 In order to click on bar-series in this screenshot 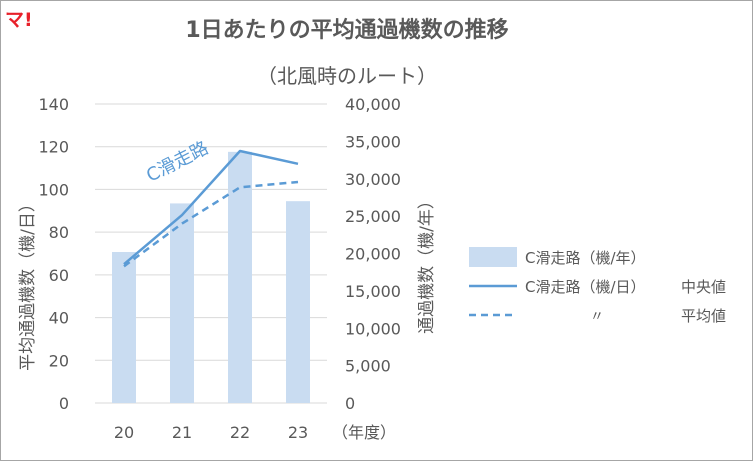, I will do `click(211, 277)`.